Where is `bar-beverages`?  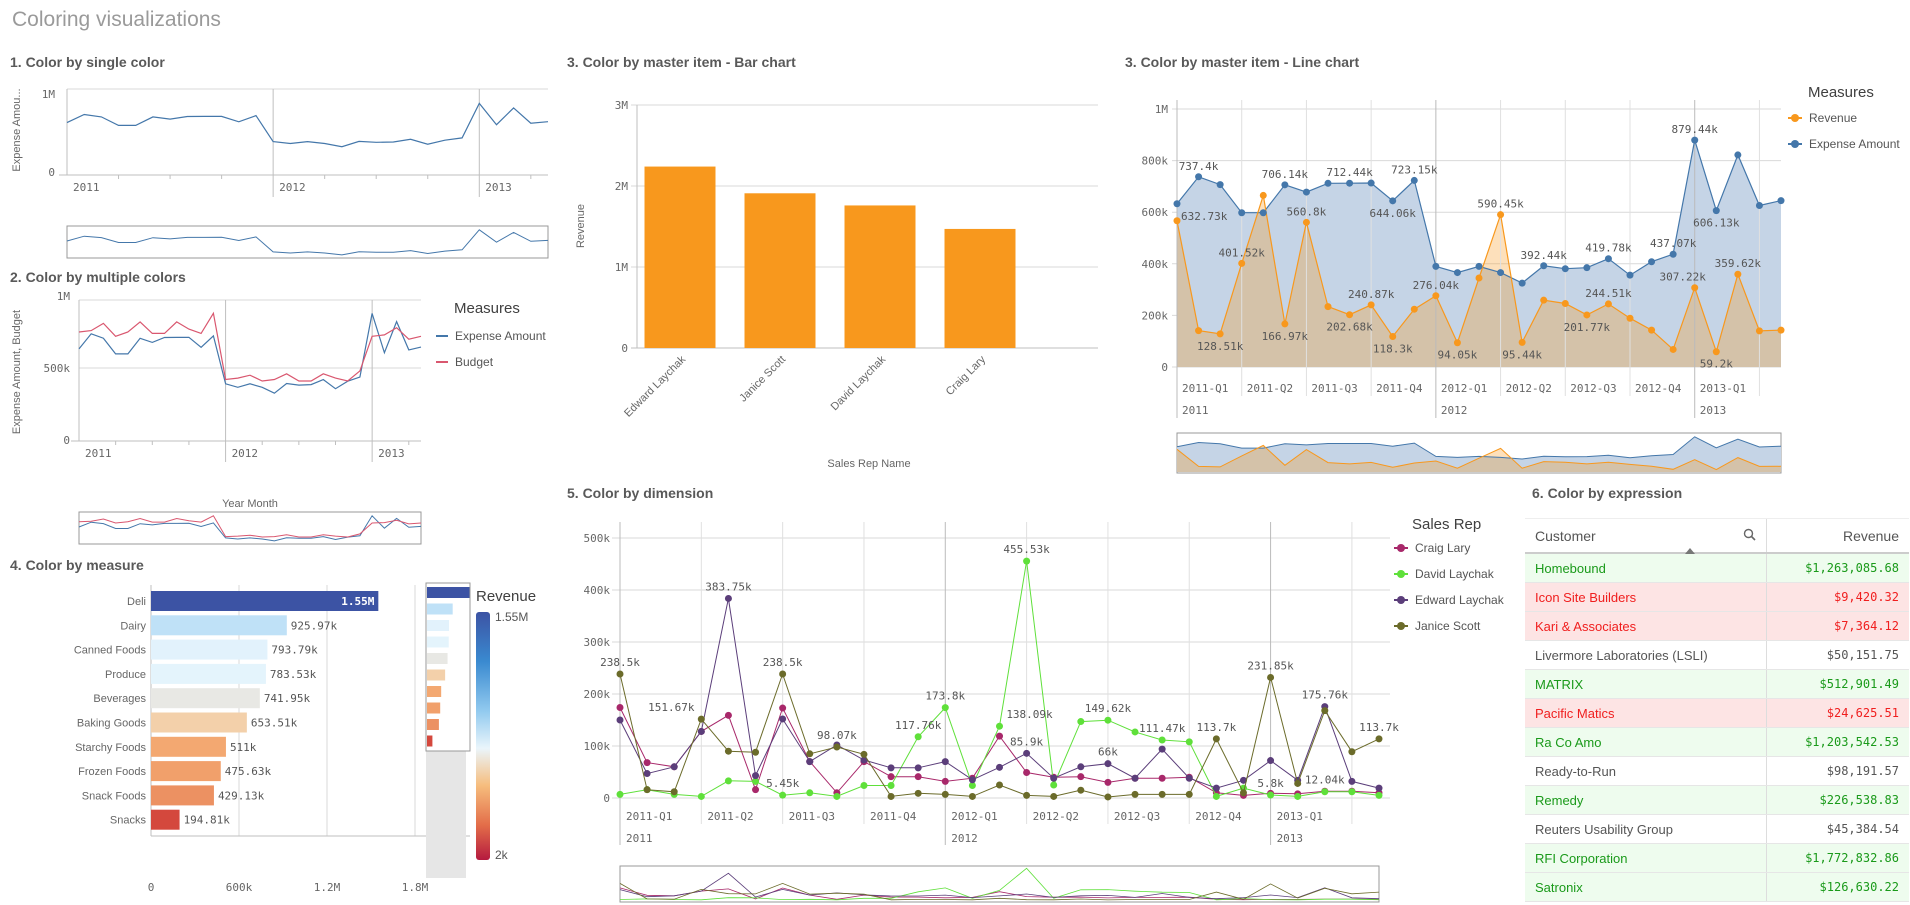 bar-beverages is located at coordinates (205, 698).